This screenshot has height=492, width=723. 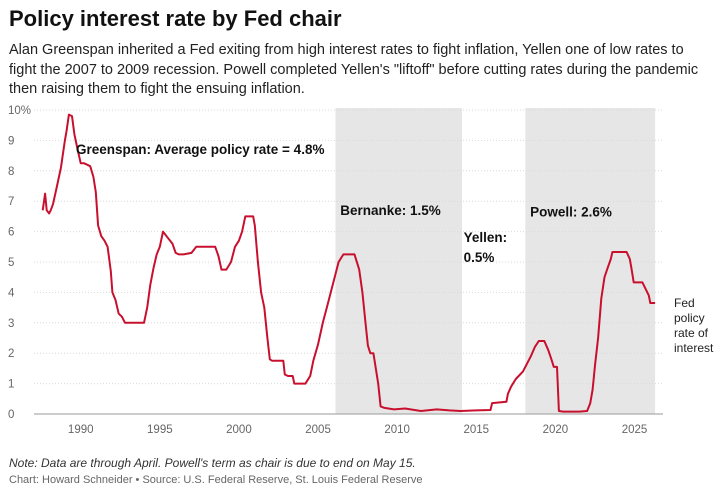 I want to click on y-tick-label-6: 6, so click(x=11, y=233).